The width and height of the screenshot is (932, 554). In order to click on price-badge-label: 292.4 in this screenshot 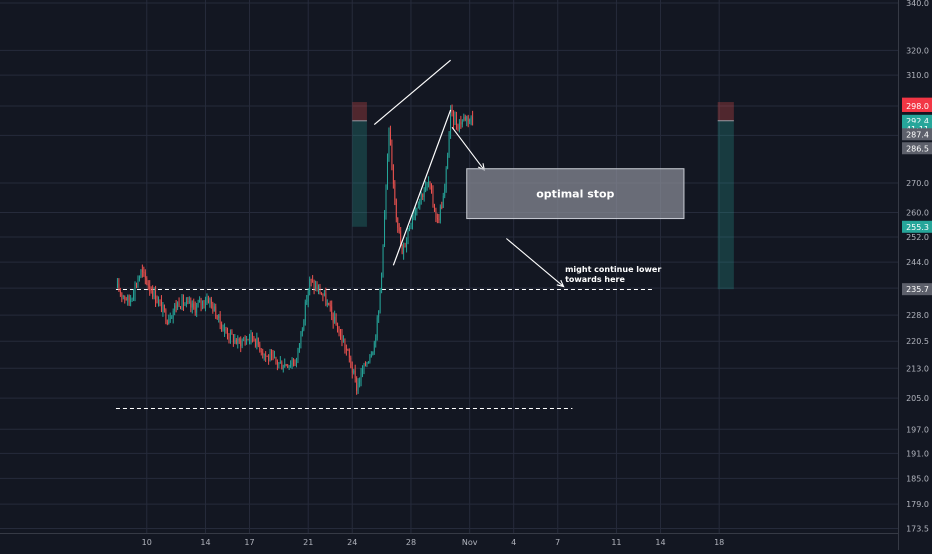, I will do `click(917, 121)`.